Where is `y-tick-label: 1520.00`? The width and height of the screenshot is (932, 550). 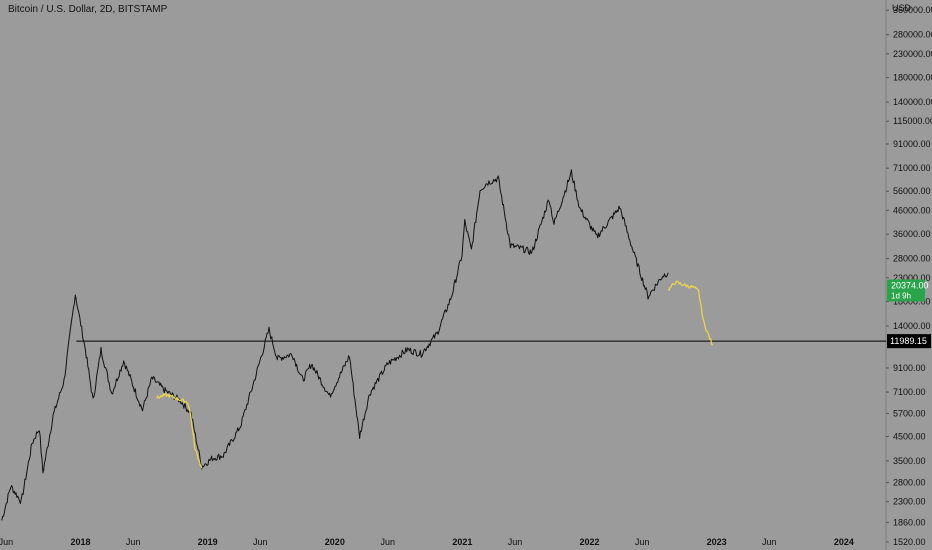
y-tick-label: 1520.00 is located at coordinates (909, 542).